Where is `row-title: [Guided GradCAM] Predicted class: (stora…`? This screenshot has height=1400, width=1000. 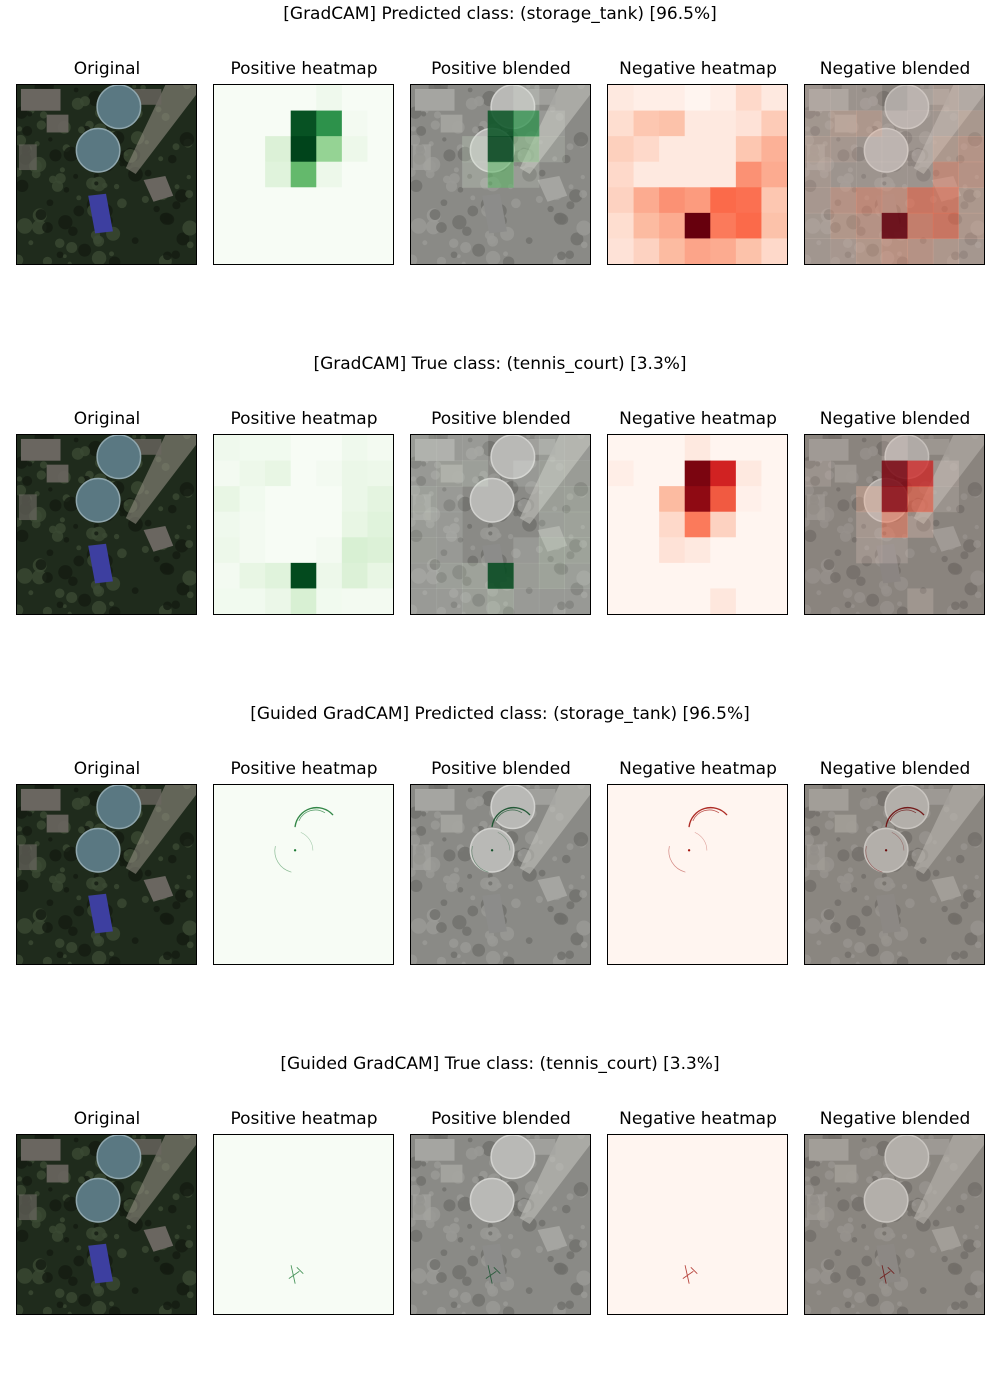 row-title: [Guided GradCAM] Predicted class: (stora… is located at coordinates (500, 714).